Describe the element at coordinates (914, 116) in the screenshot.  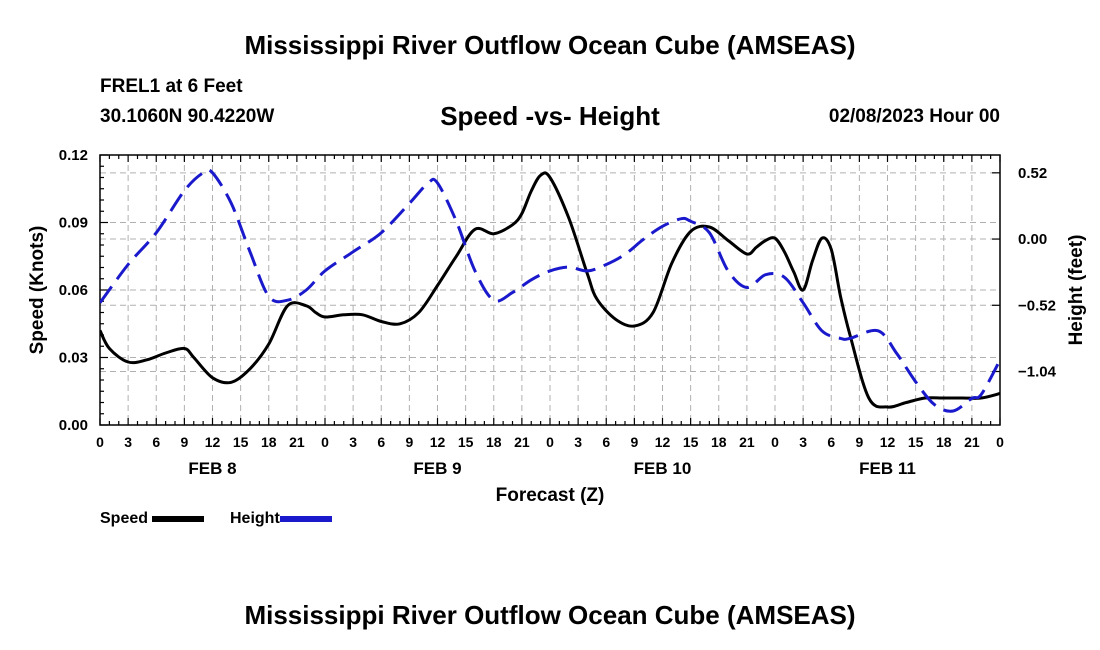
I see `forecast-datetime: 02/08/2023 Hour 00` at that location.